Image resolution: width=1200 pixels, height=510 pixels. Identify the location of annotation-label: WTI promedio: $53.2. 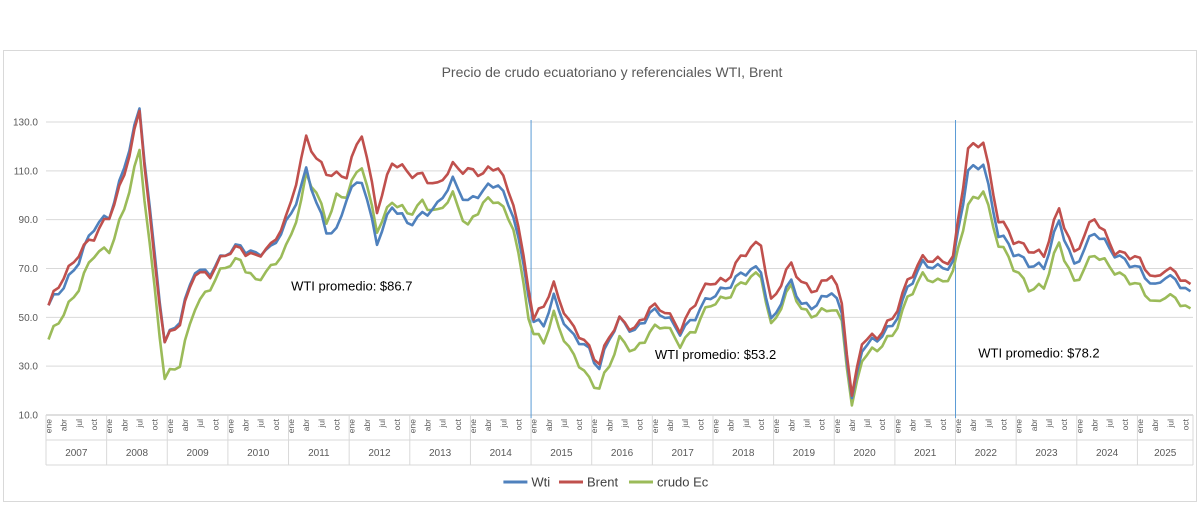
(715, 354).